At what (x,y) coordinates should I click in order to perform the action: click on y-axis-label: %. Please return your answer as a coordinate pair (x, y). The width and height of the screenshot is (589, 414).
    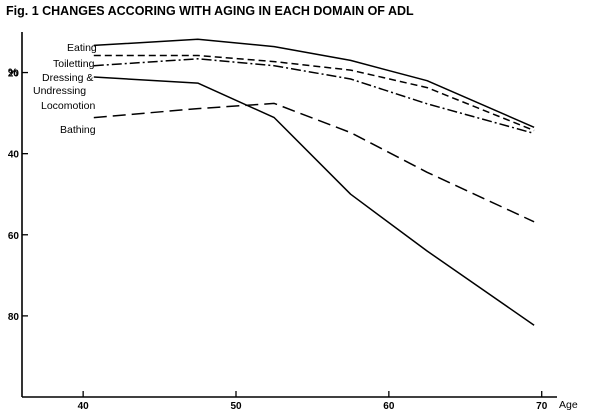
    Looking at the image, I should click on (13, 73).